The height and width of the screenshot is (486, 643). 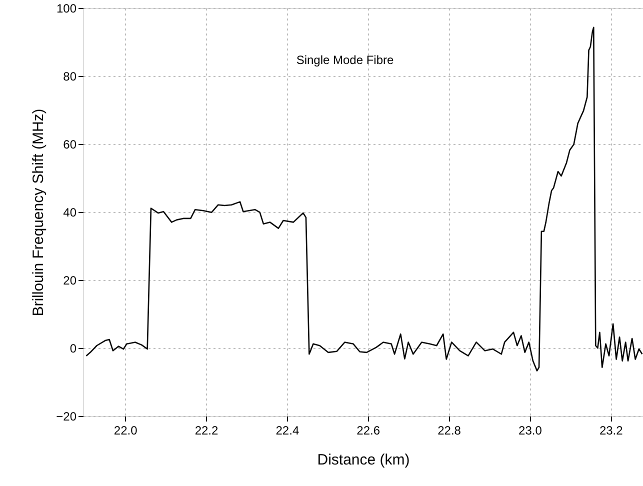 I want to click on y-tick-label: 20, so click(x=70, y=281).